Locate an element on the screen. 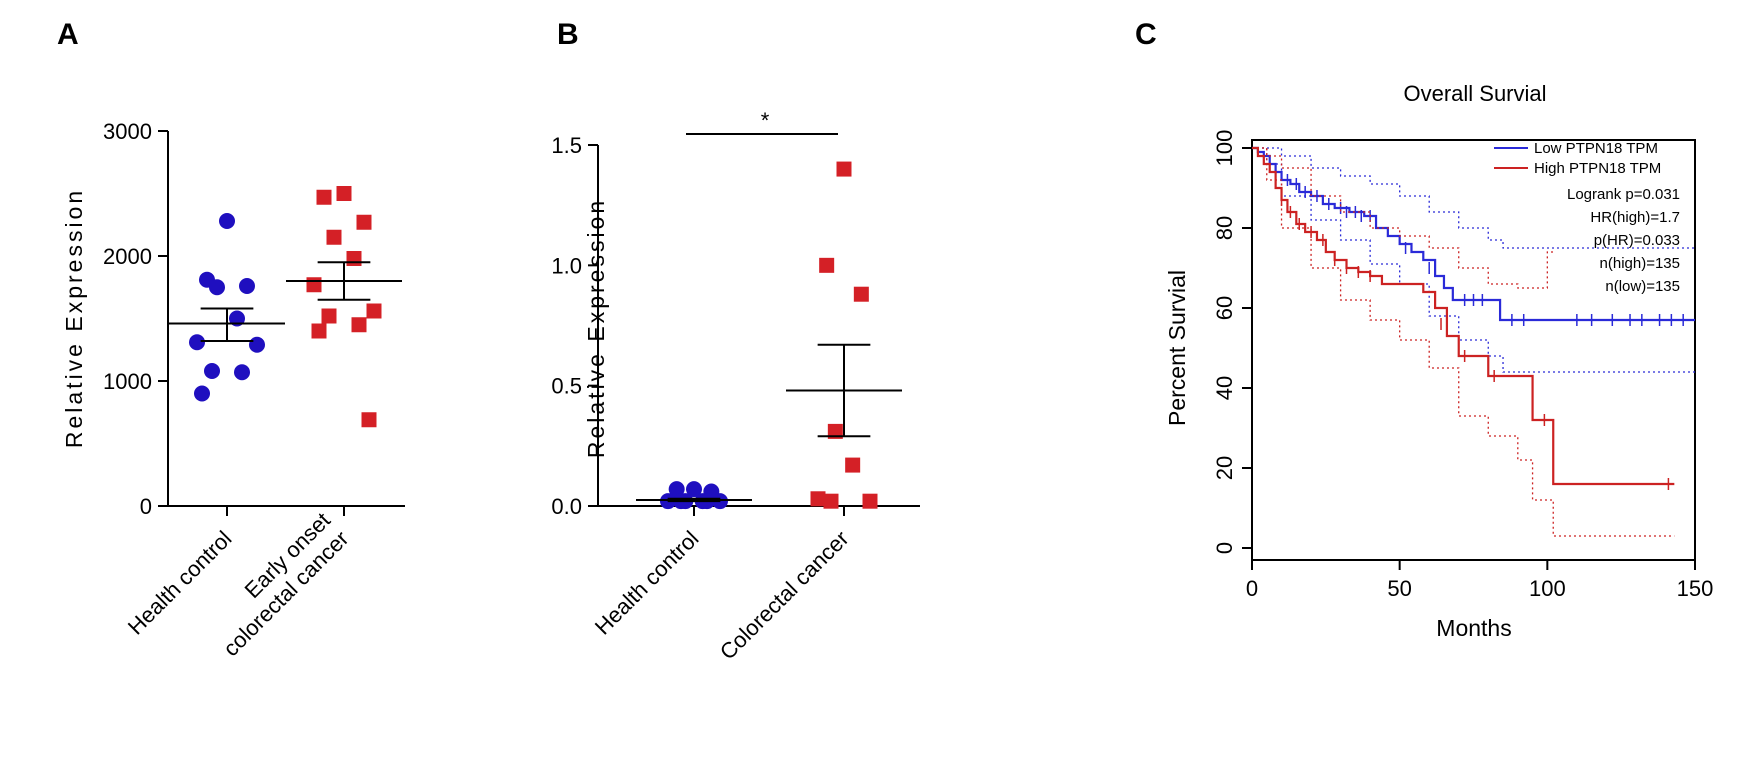  marks-a is located at coordinates (285, 307).